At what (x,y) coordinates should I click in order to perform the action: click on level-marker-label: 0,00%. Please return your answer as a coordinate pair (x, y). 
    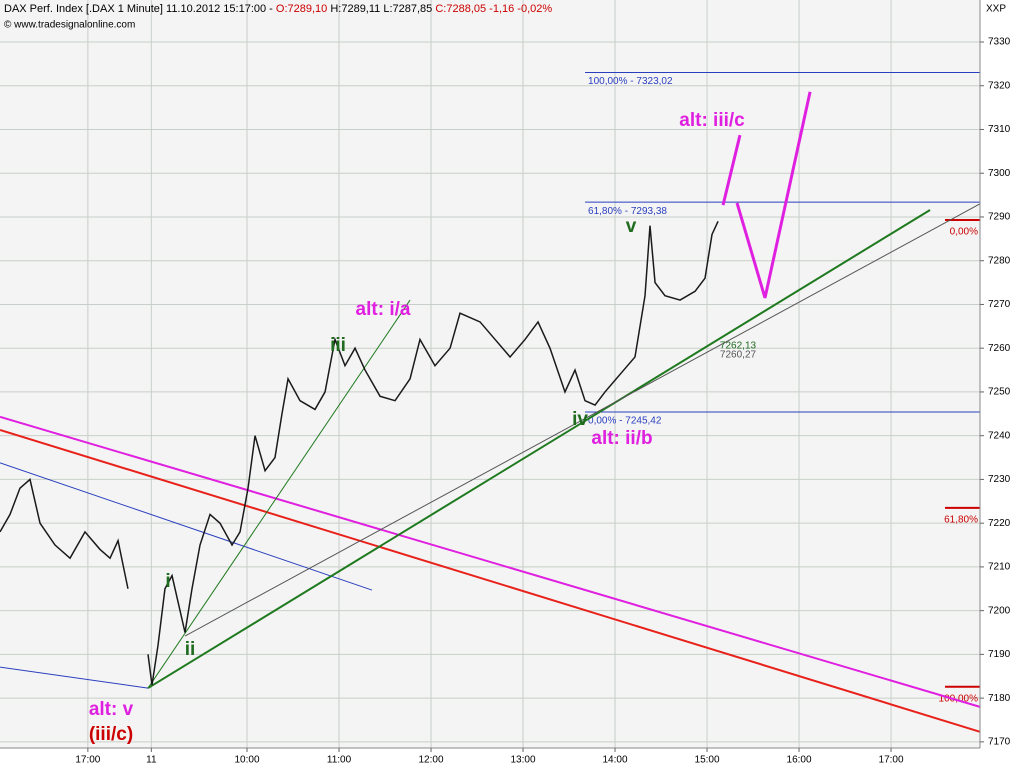
    Looking at the image, I should click on (964, 232).